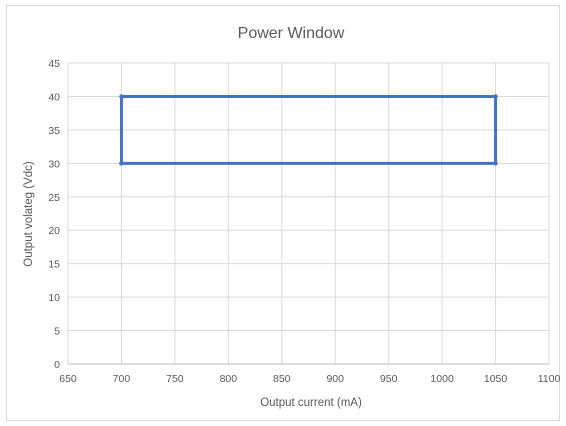  What do you see at coordinates (54, 97) in the screenshot?
I see `y-tick-label: 40` at bounding box center [54, 97].